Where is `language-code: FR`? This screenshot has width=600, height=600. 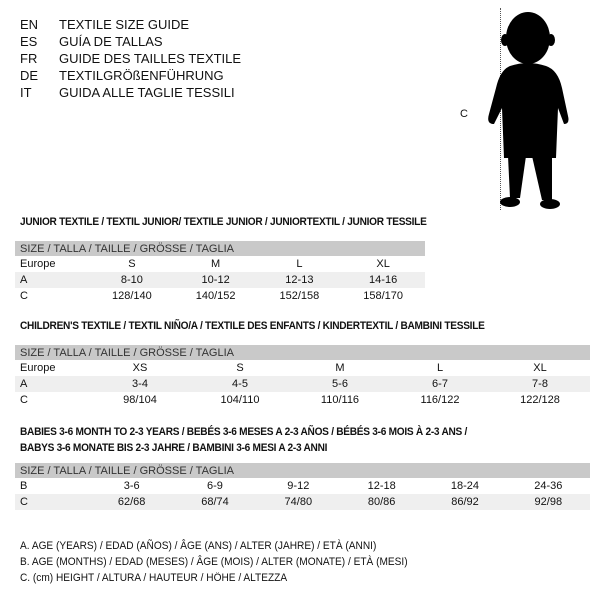
language-code: FR is located at coordinates (29, 58).